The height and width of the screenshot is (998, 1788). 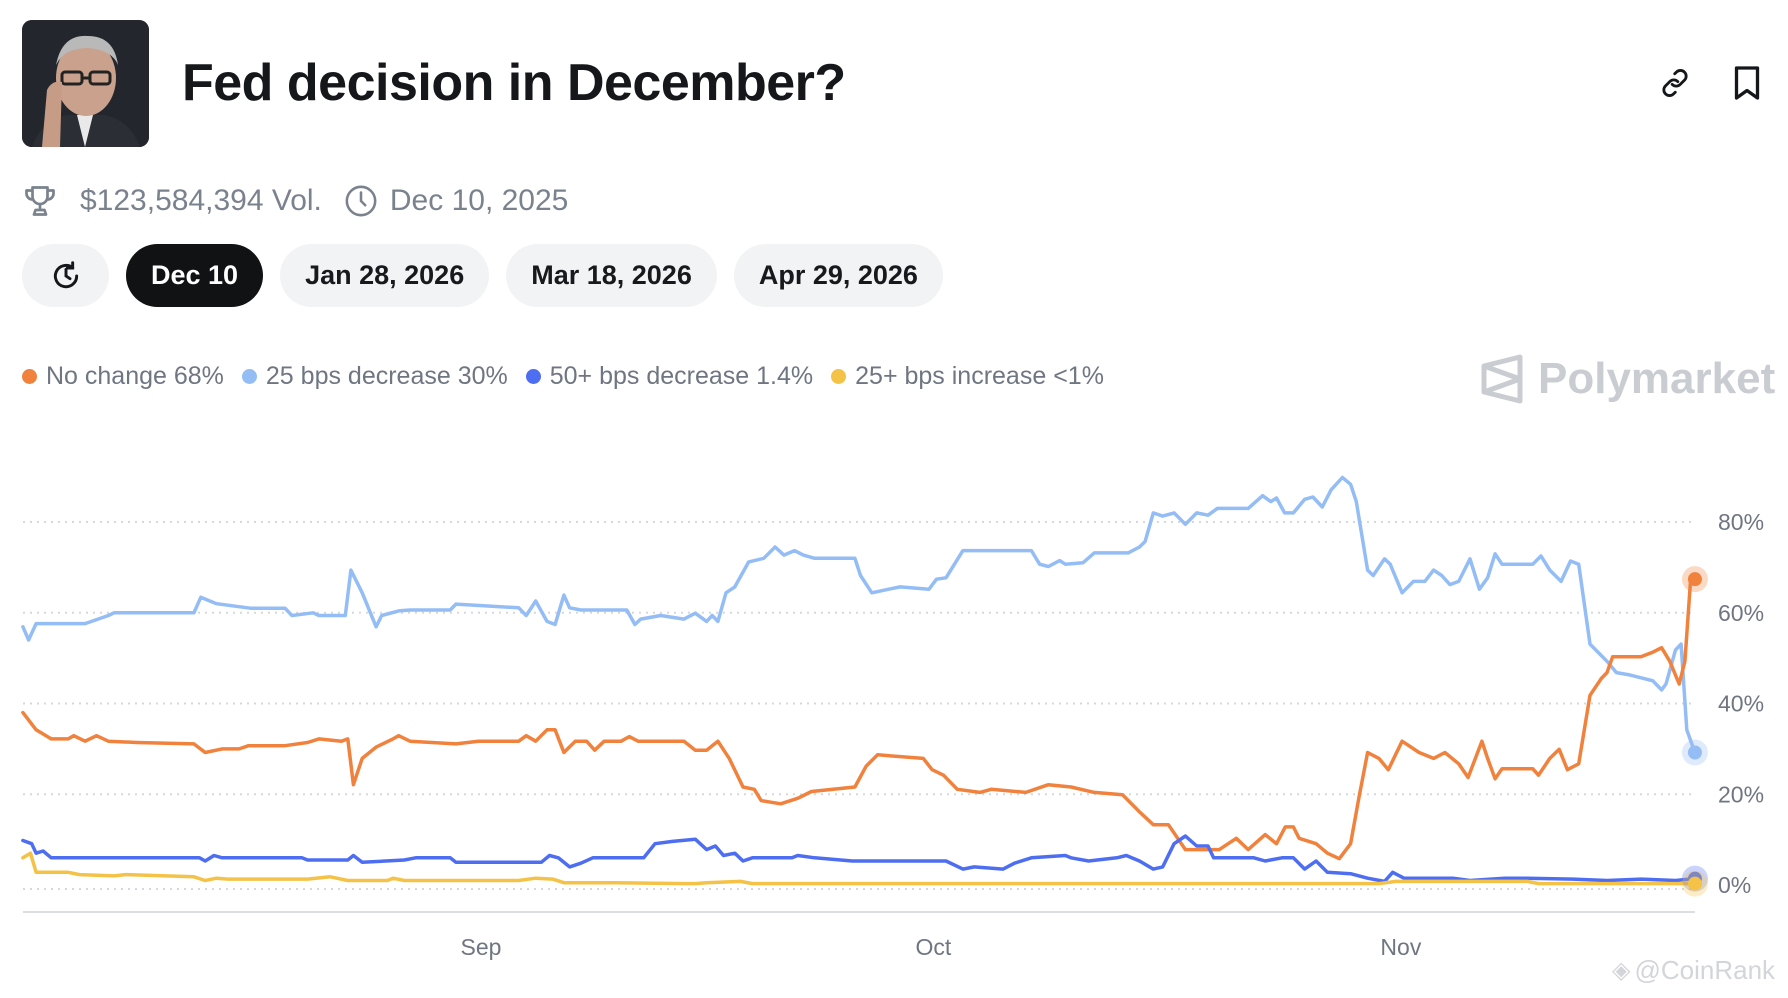 What do you see at coordinates (838, 275) in the screenshot?
I see `tab-apr-29-2026: Apr 29, 2026` at bounding box center [838, 275].